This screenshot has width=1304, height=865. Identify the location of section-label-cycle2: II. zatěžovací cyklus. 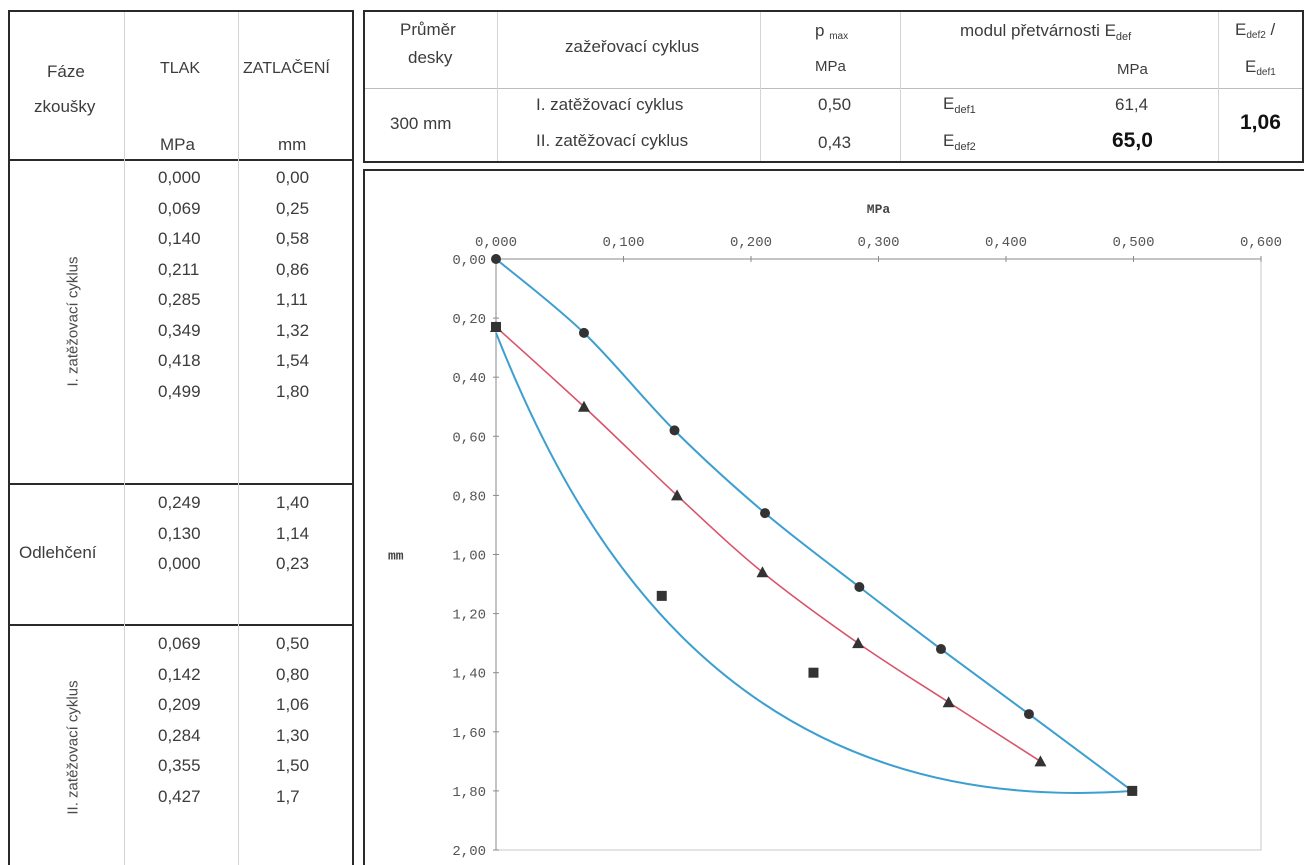
(73, 748).